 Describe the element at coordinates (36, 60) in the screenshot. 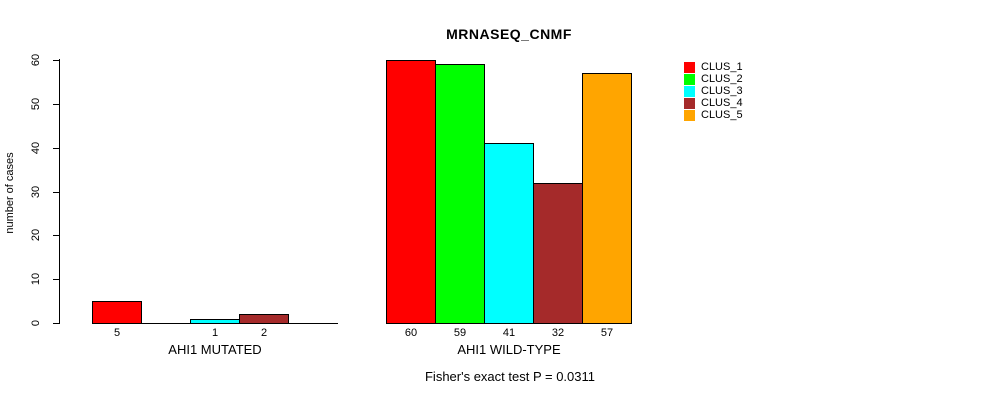

I see `y-tick-label: 60` at that location.